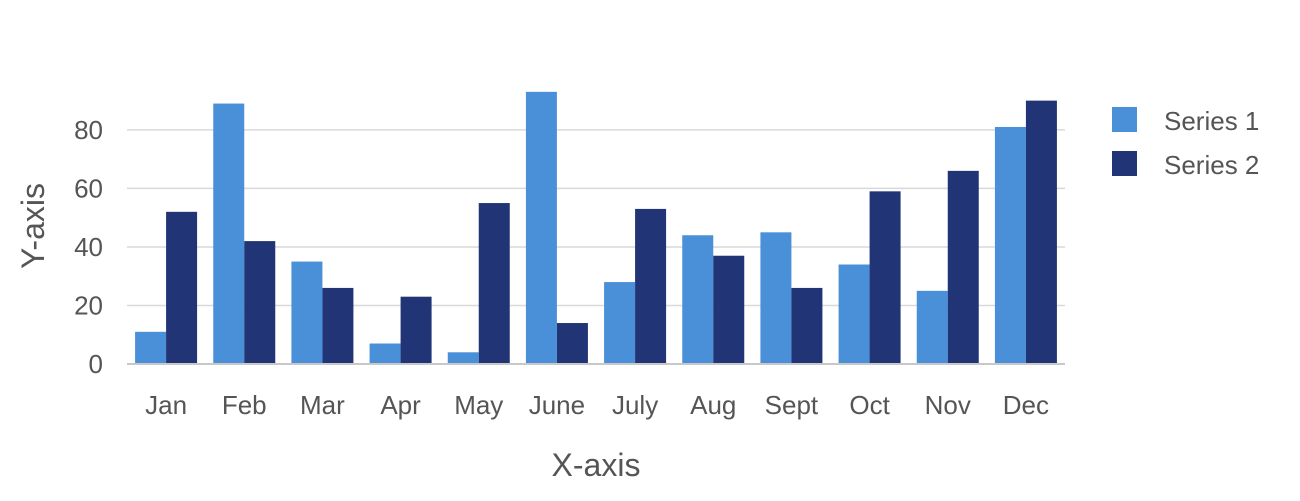  What do you see at coordinates (651, 286) in the screenshot?
I see `bar-series2-july` at bounding box center [651, 286].